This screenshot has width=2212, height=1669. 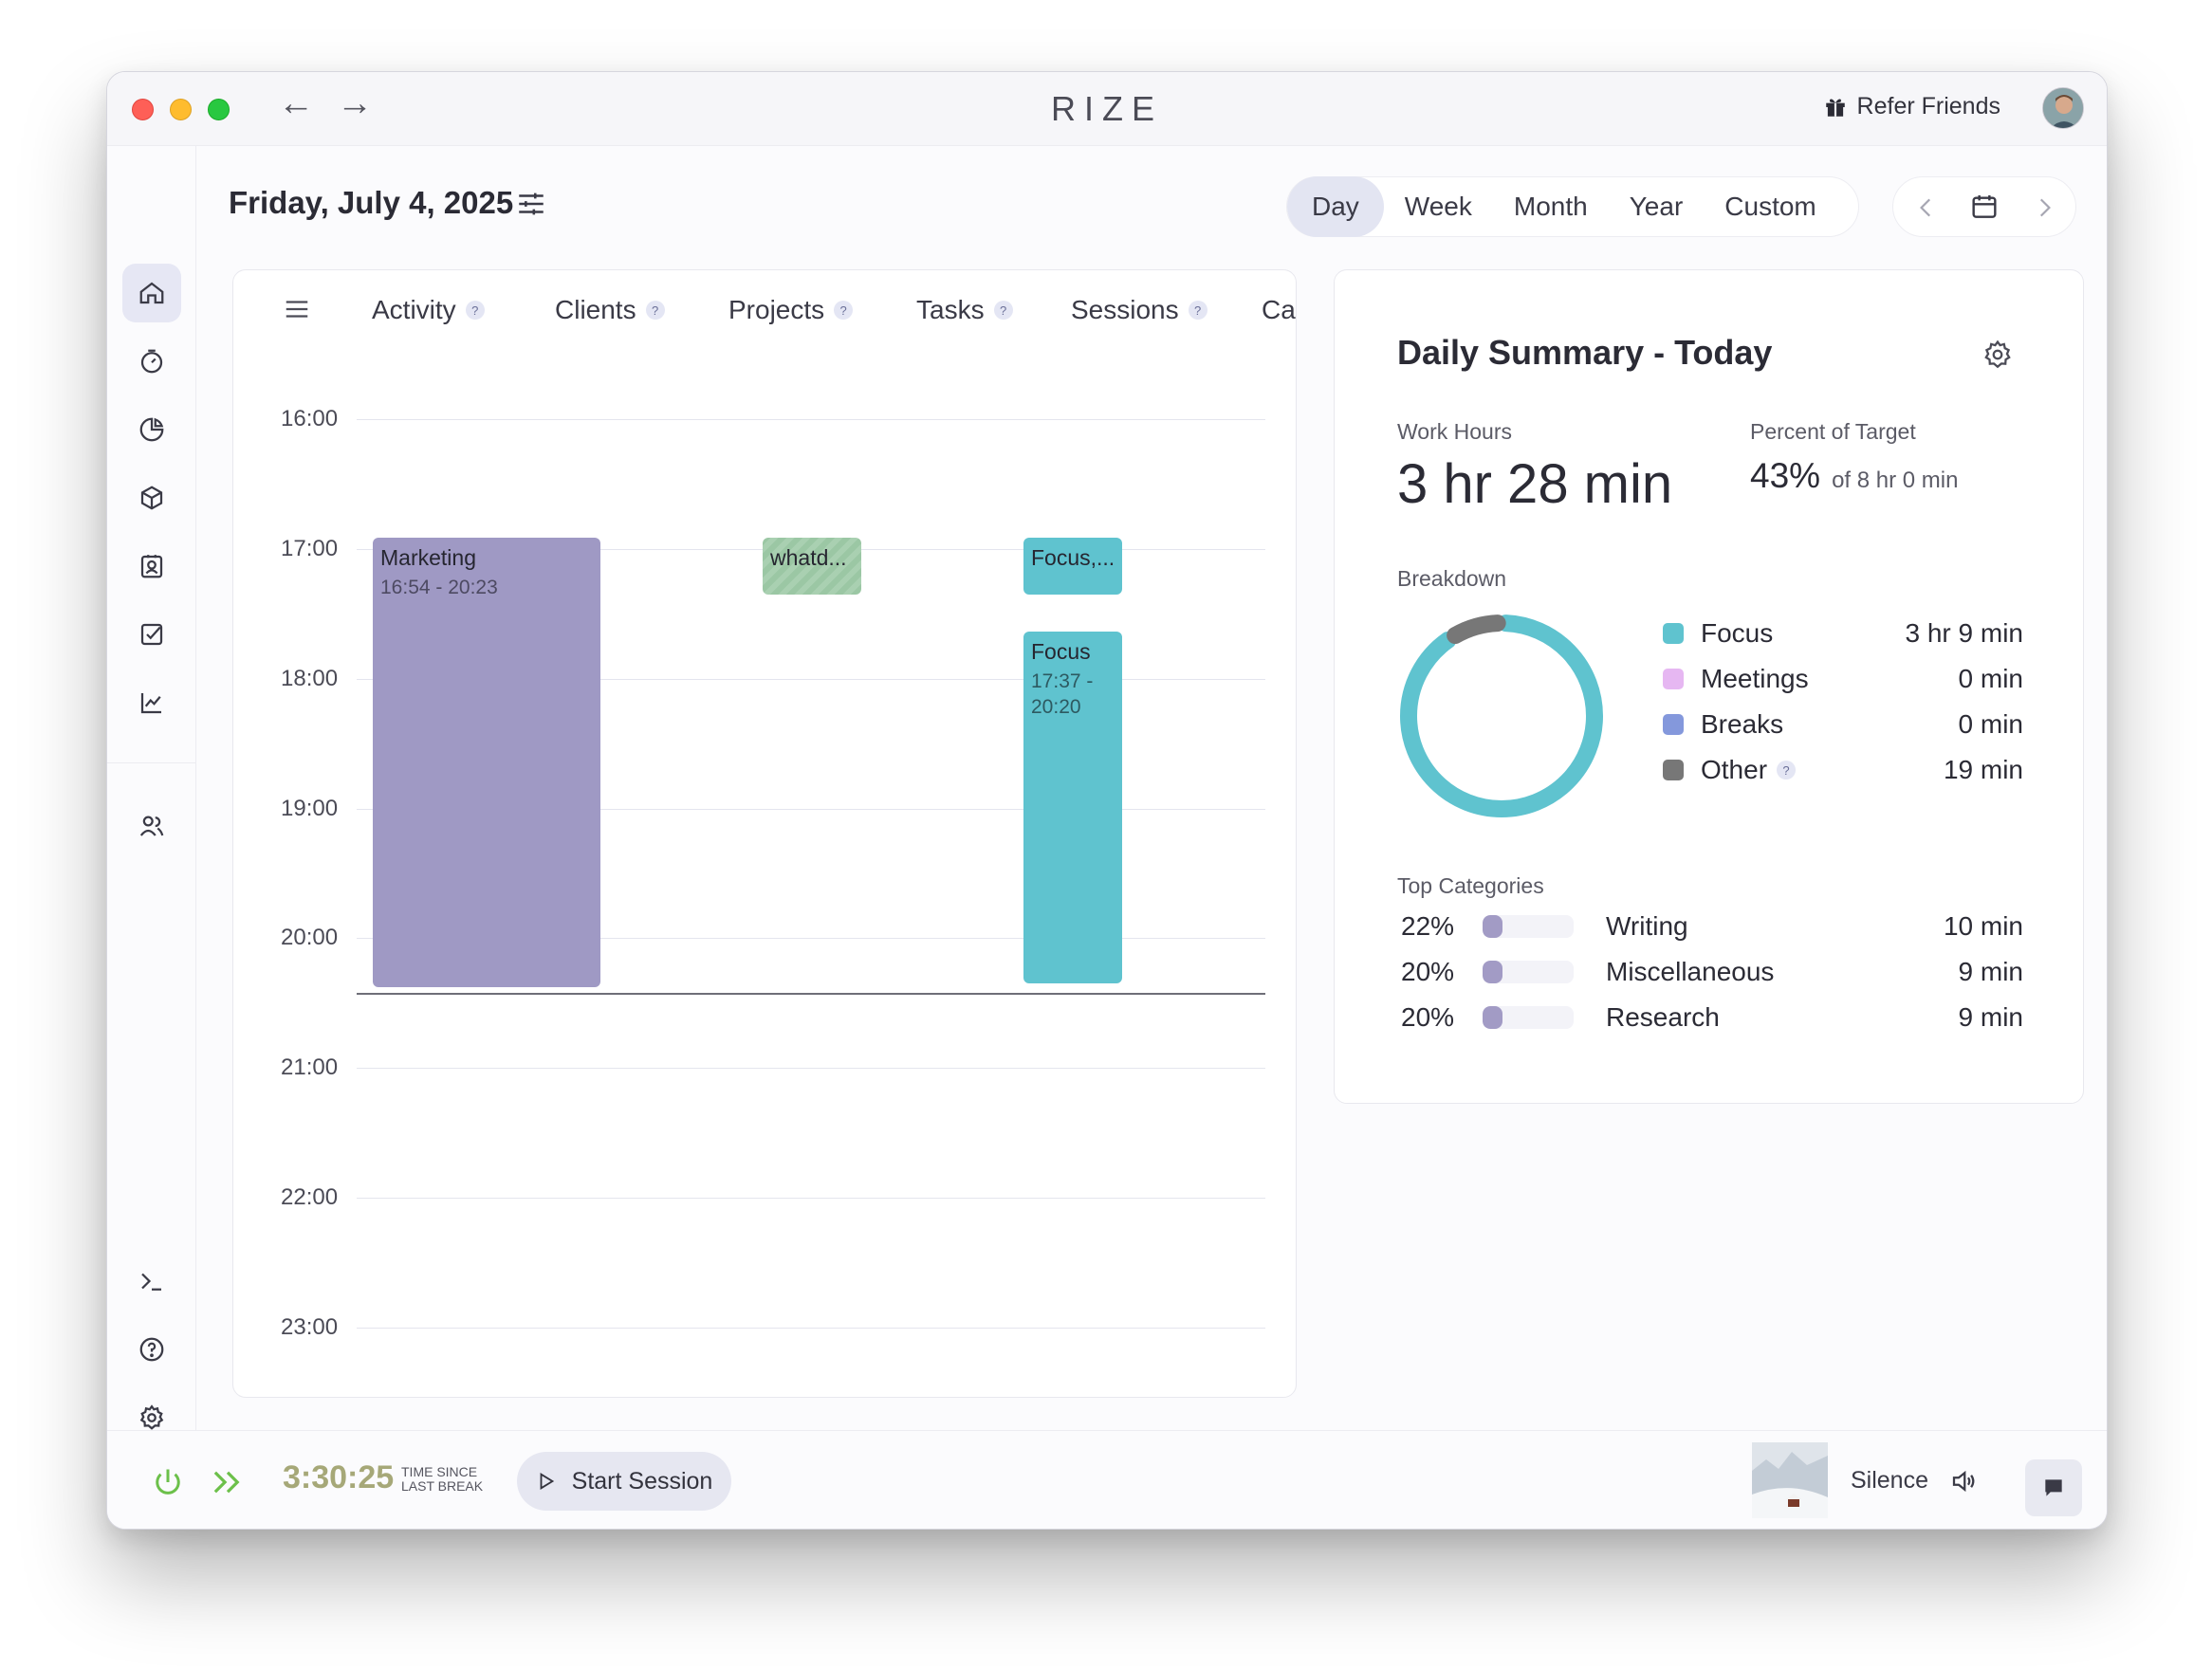 I want to click on hour-label: 19:00, so click(x=310, y=808).